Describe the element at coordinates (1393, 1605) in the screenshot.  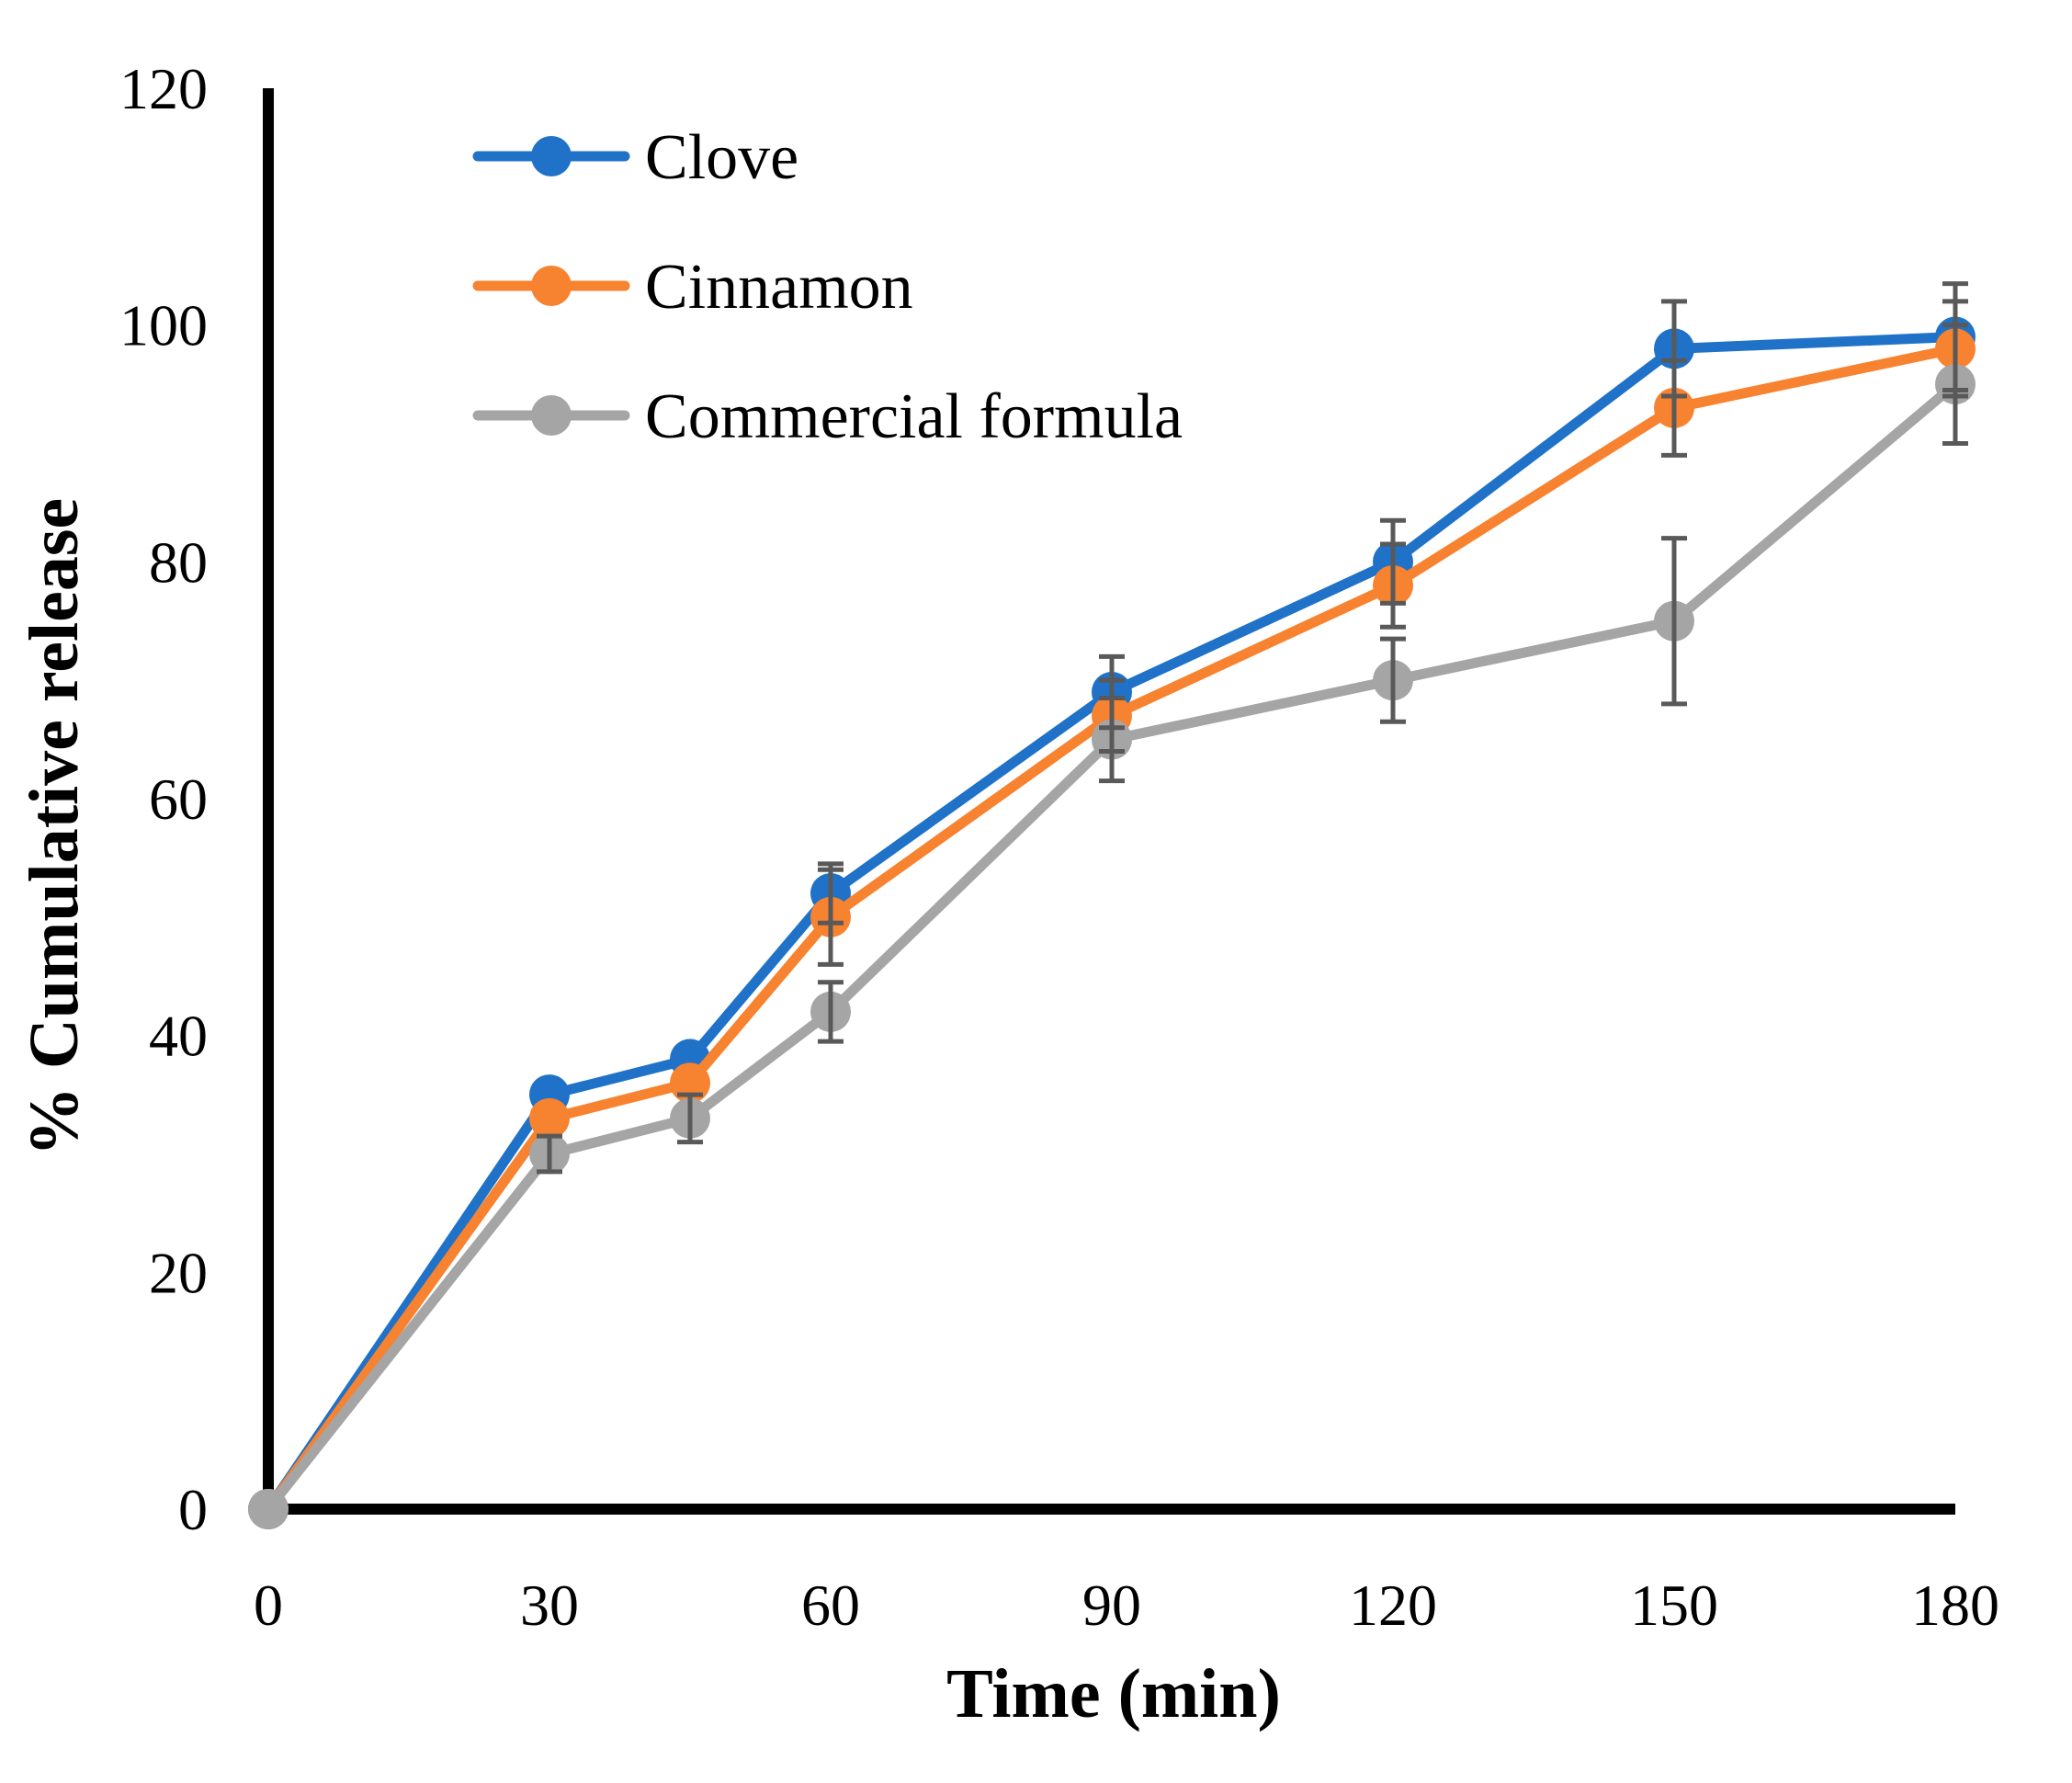
I see `x-tick-label: 120` at that location.